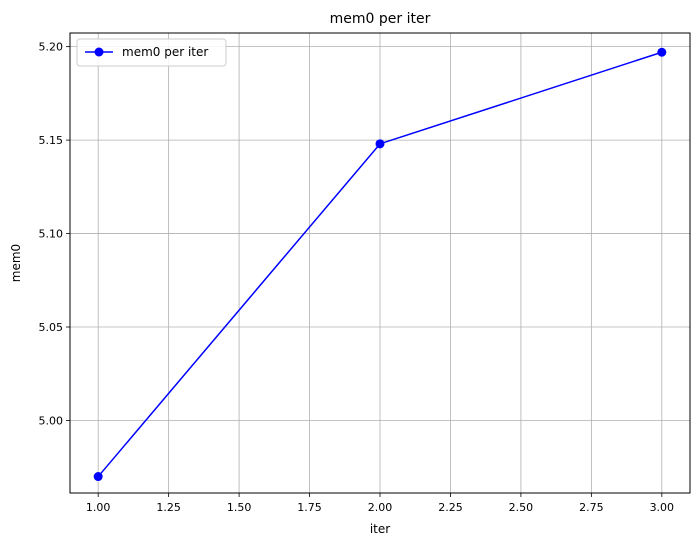  What do you see at coordinates (591, 507) in the screenshot?
I see `x-tick-label: 2.75` at bounding box center [591, 507].